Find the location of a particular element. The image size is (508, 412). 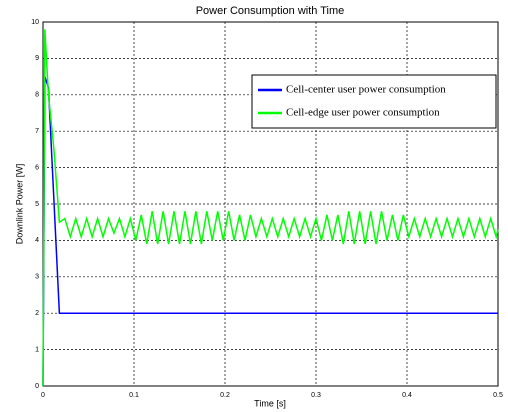

y-tick-label: 9 is located at coordinates (37, 58).